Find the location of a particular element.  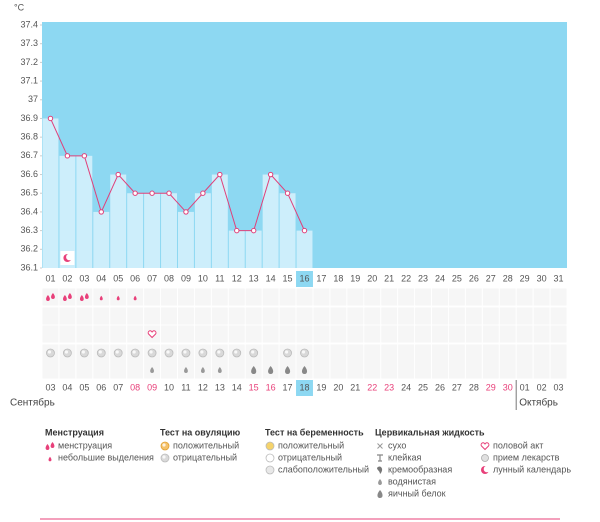

legend-item: отрицательный is located at coordinates (205, 457).